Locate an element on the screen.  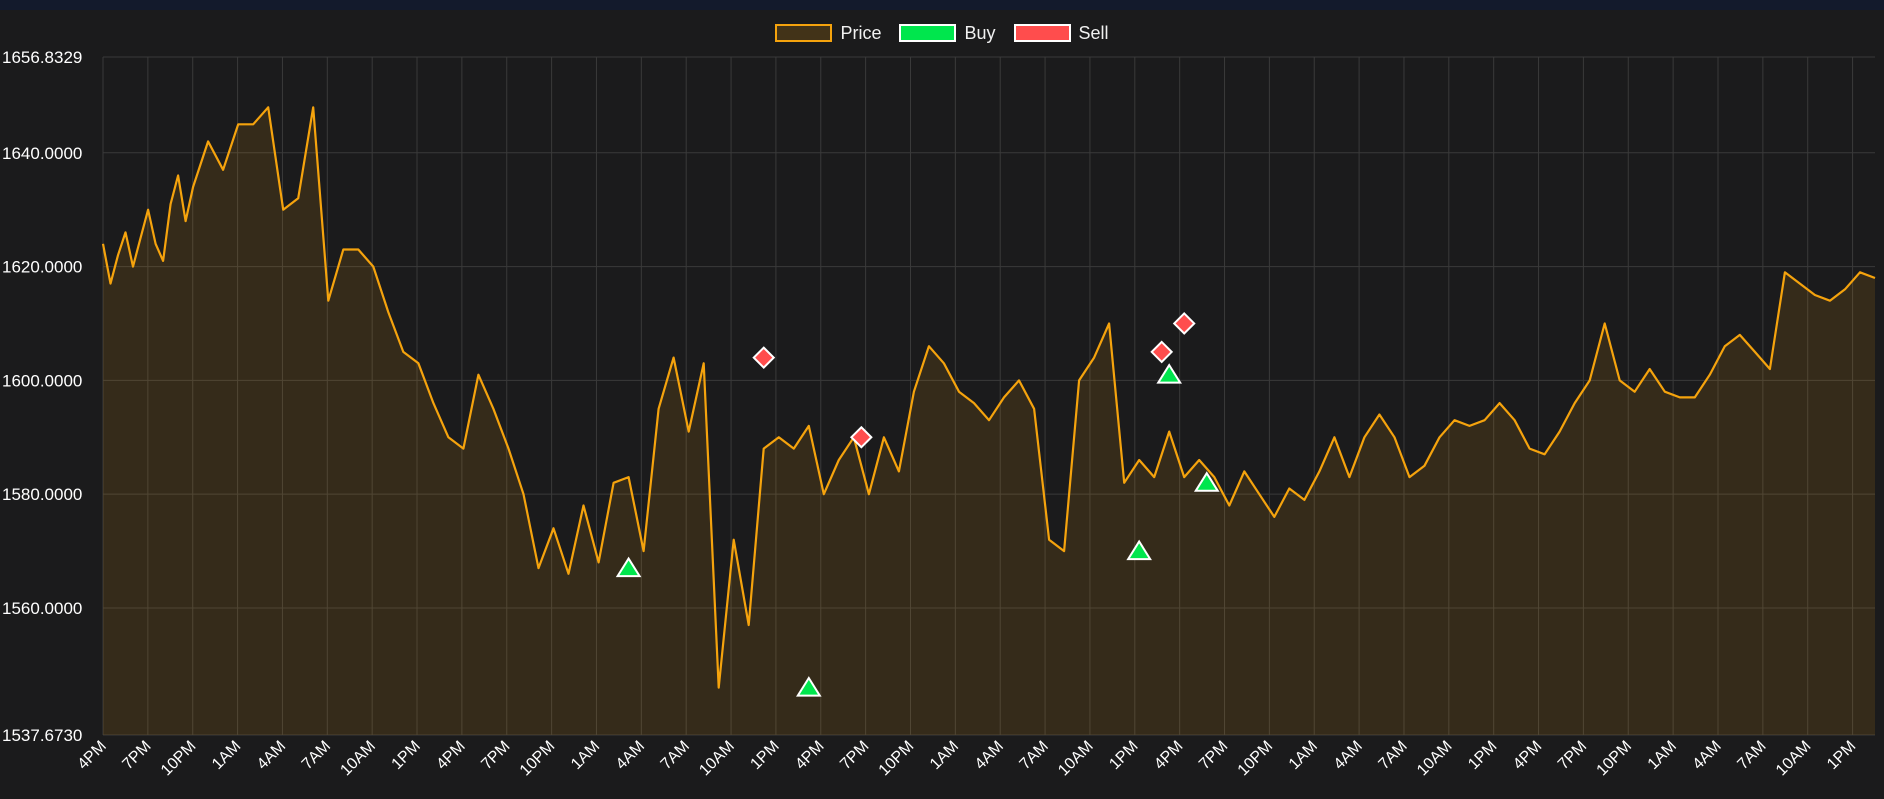
legend-swatch-buy is located at coordinates (928, 33).